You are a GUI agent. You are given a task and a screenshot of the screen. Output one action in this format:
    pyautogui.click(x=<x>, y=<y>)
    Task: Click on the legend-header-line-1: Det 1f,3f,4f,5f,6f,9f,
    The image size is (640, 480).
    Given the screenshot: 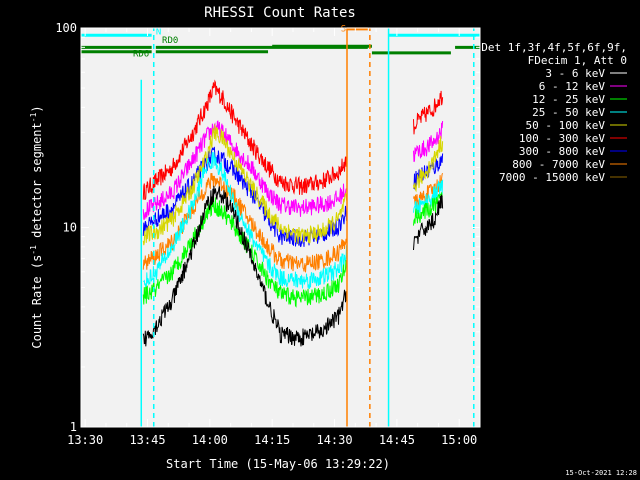 What is the action you would take?
    pyautogui.click(x=554, y=47)
    